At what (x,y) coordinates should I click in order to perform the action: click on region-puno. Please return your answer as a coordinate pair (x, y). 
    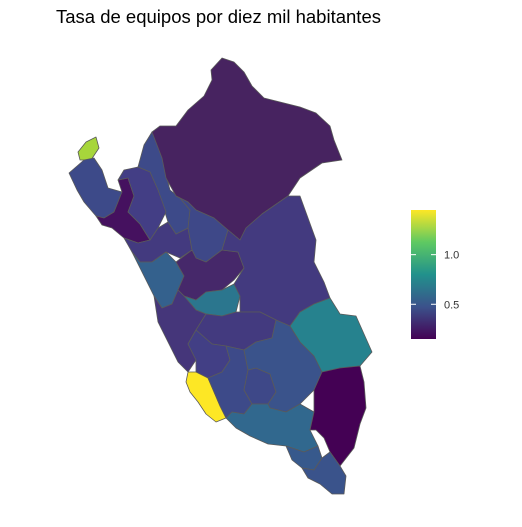
    Looking at the image, I should click on (338, 416).